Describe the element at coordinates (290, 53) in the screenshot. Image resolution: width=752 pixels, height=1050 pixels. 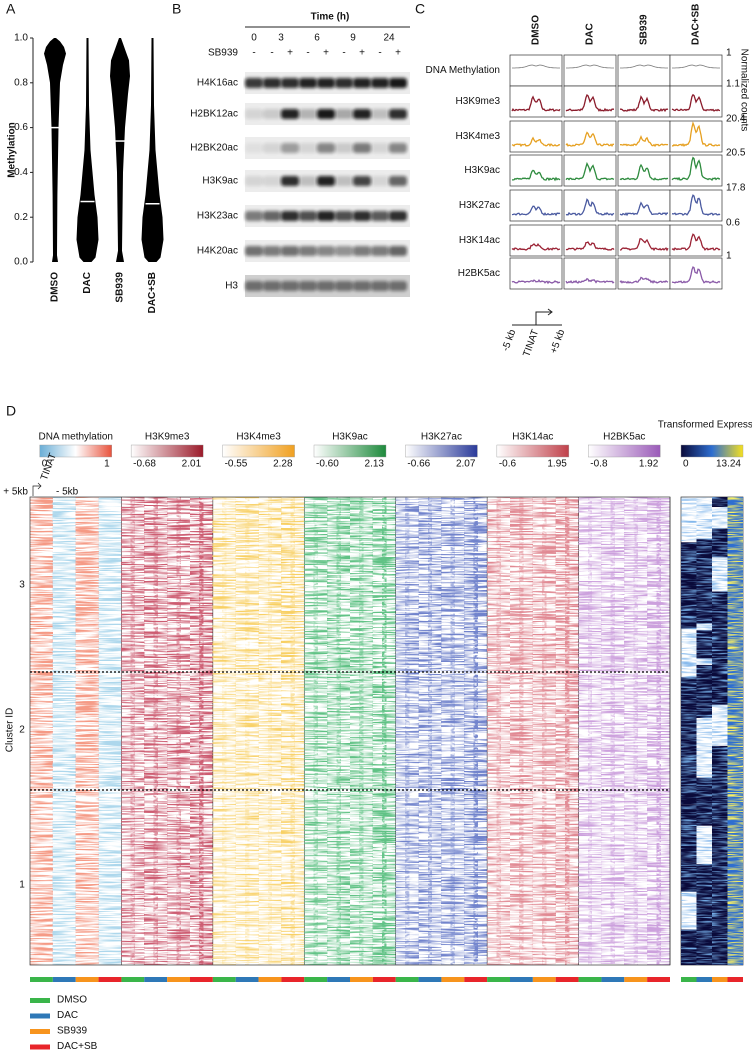
I see `treatment-sign: +` at that location.